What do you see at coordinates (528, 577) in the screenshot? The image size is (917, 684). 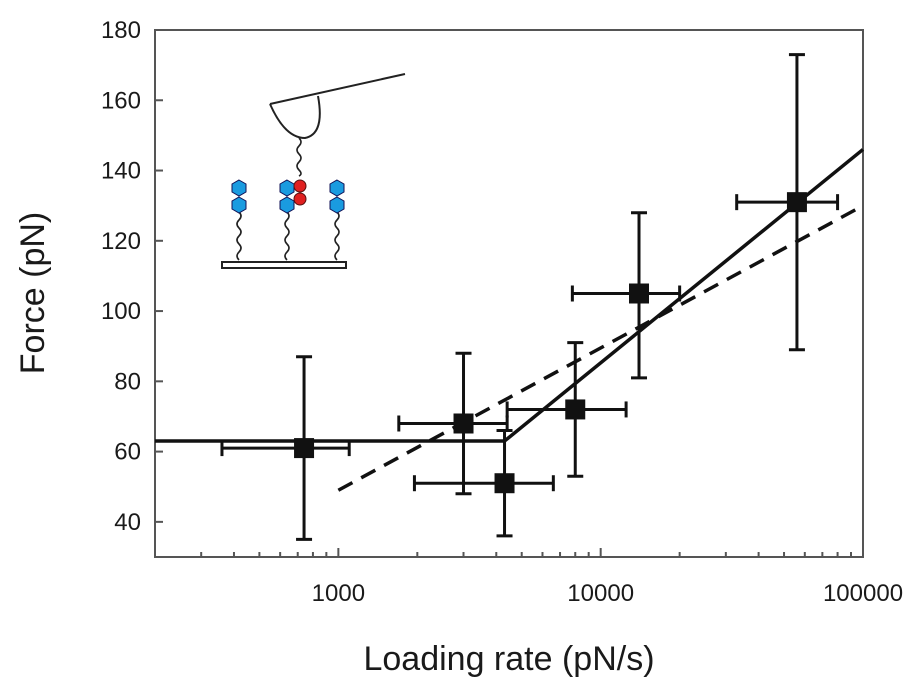 I see `x-axis: 1000 10000 100000` at bounding box center [528, 577].